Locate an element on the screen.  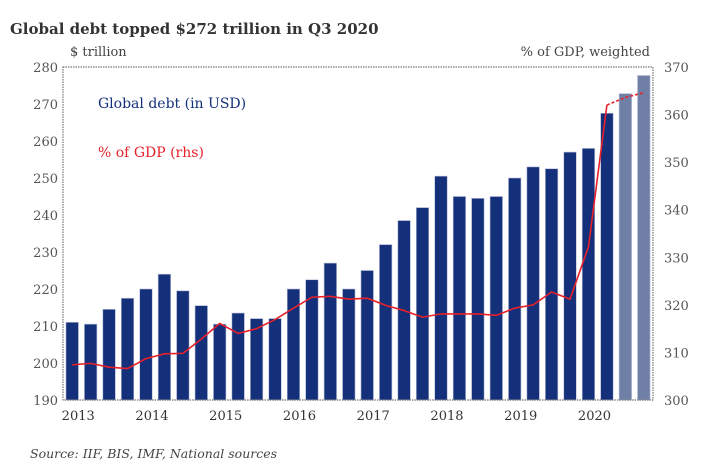
left-tick-label: 190 is located at coordinates (45, 401).